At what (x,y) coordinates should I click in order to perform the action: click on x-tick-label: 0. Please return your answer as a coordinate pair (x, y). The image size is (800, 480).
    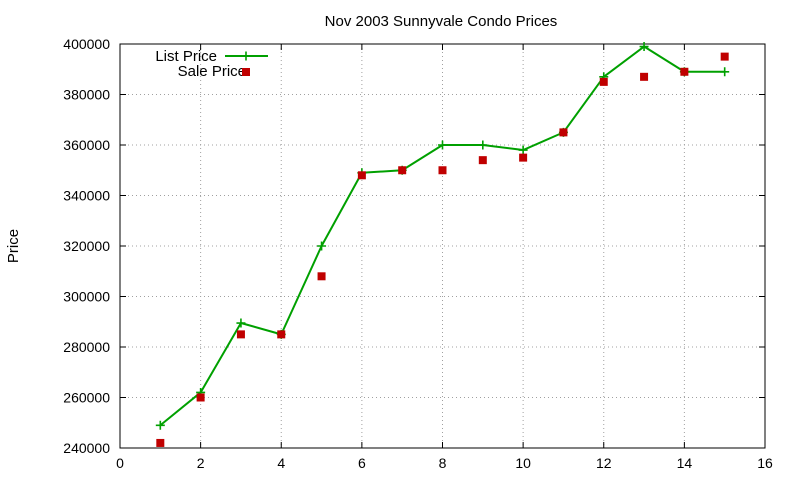
    Looking at the image, I should click on (120, 463).